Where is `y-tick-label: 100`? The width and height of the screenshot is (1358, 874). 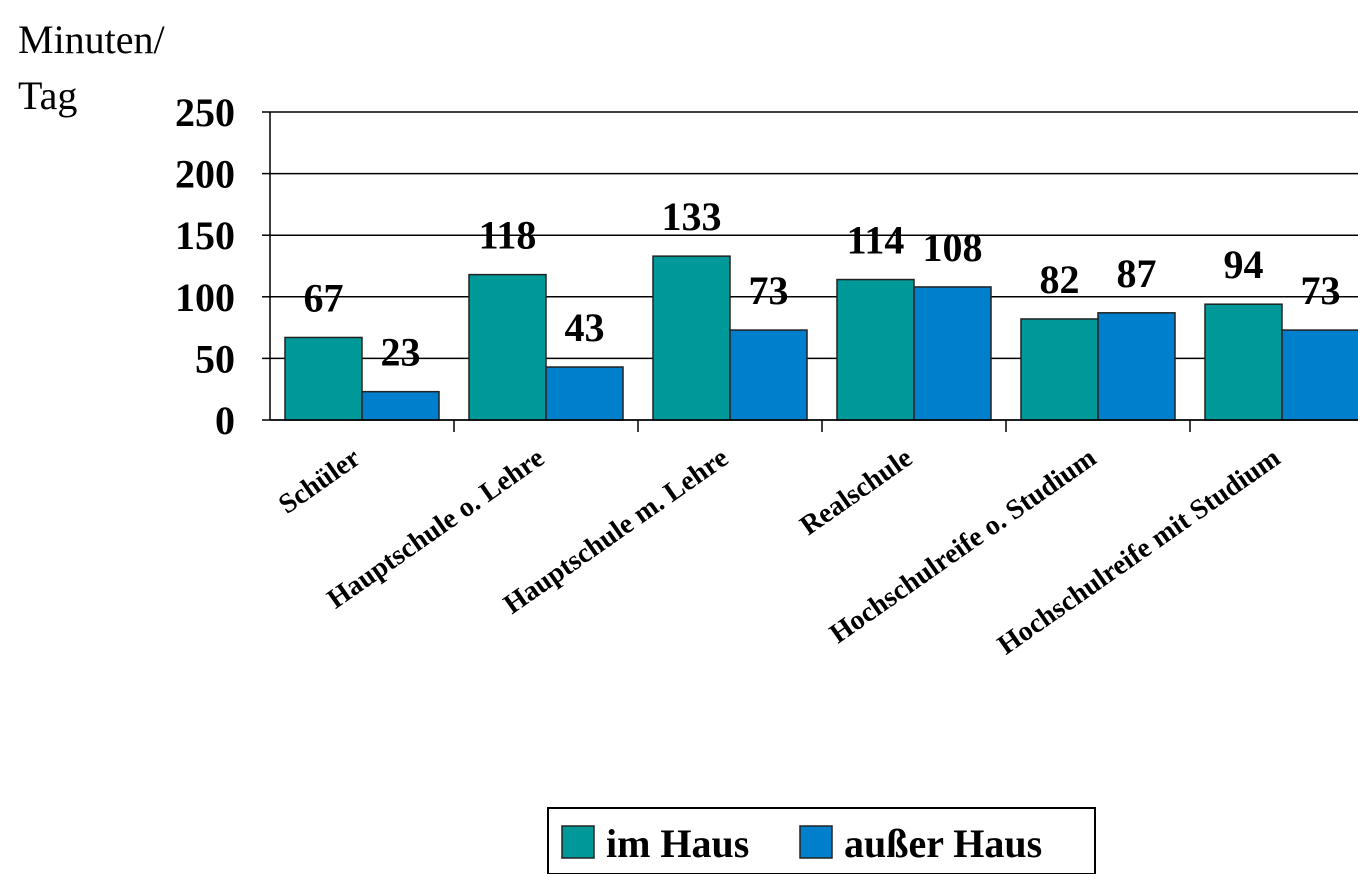
y-tick-label: 100 is located at coordinates (205, 297).